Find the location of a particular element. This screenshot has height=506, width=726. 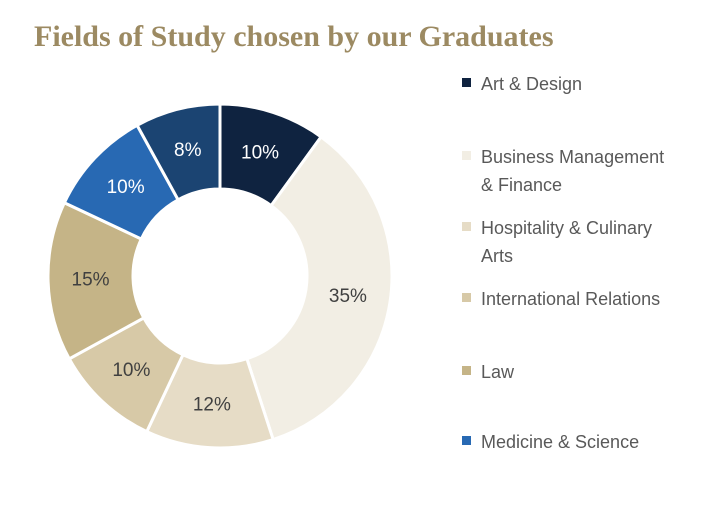

legend-item-law: Law is located at coordinates (592, 372).